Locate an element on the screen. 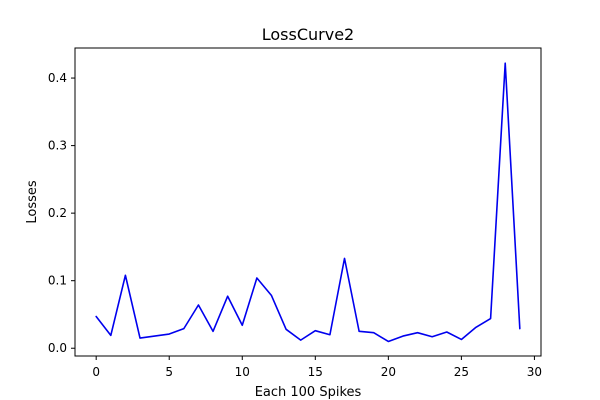  y-tick-label-0.4: 0.4 is located at coordinates (57, 78).